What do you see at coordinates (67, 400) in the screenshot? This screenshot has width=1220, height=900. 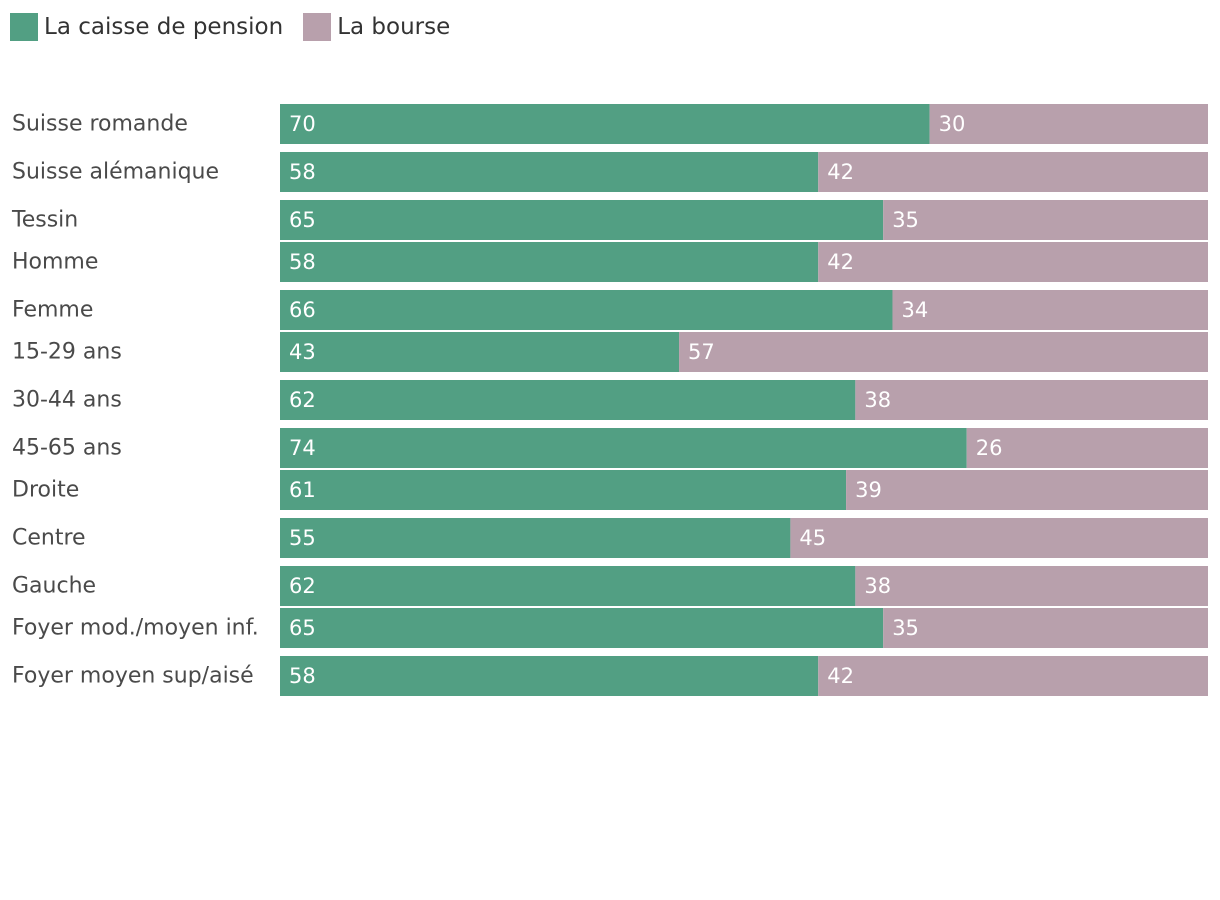 I see `category-label: 30-44 ans` at bounding box center [67, 400].